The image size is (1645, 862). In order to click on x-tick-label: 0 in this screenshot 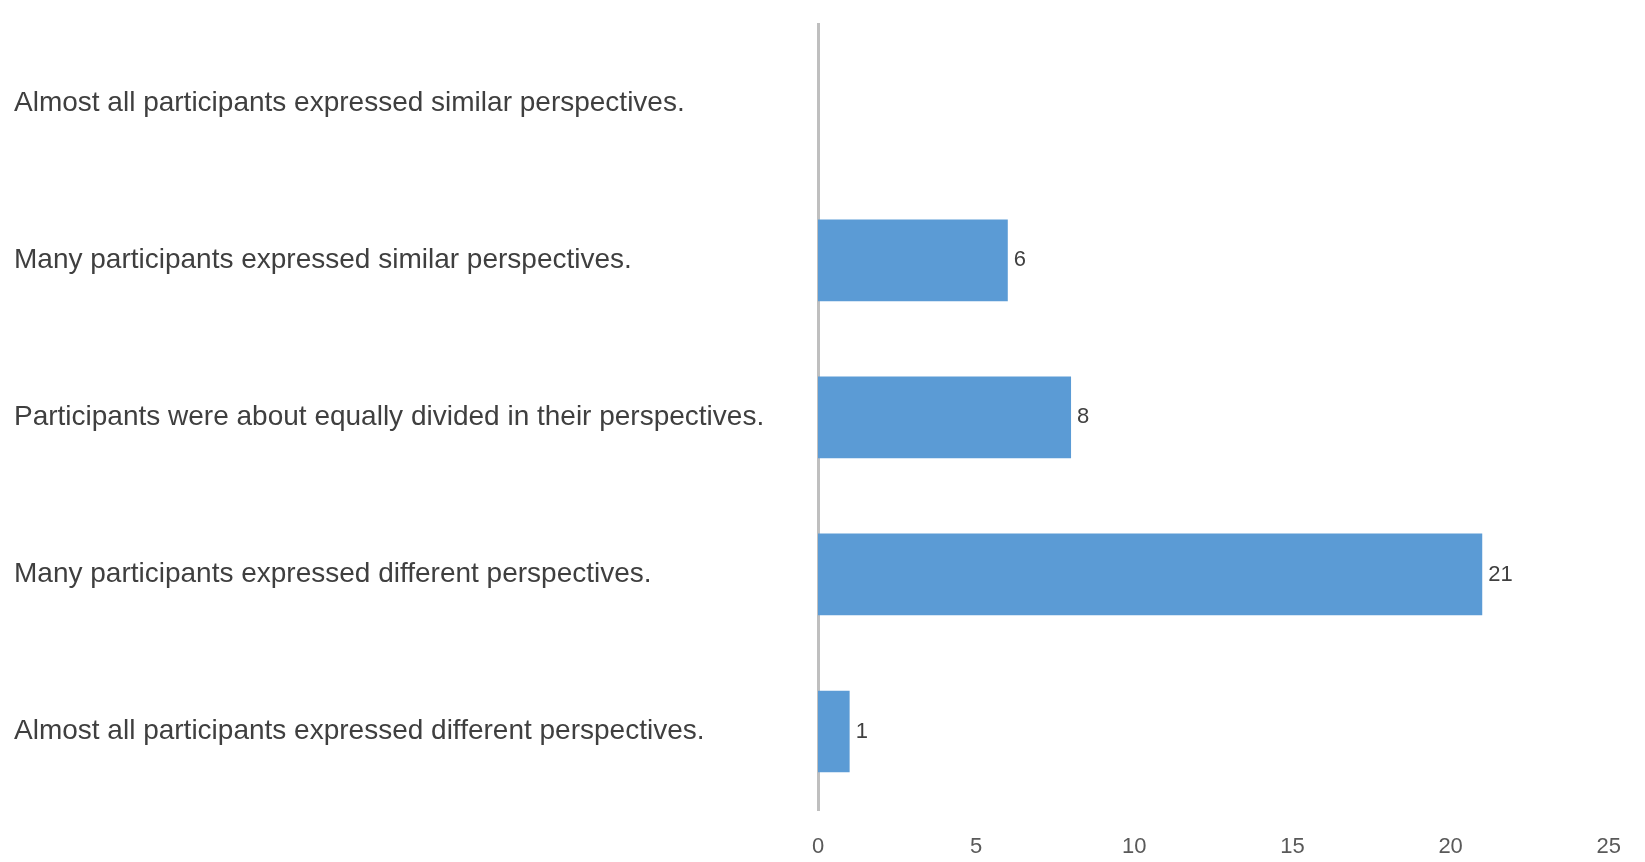, I will do `click(818, 846)`.